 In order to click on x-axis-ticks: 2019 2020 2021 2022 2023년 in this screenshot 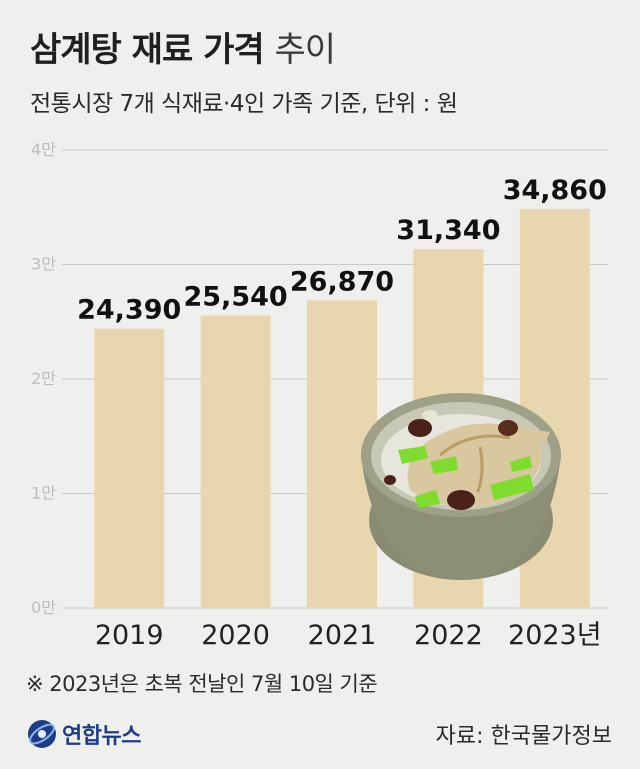, I will do `click(348, 635)`.